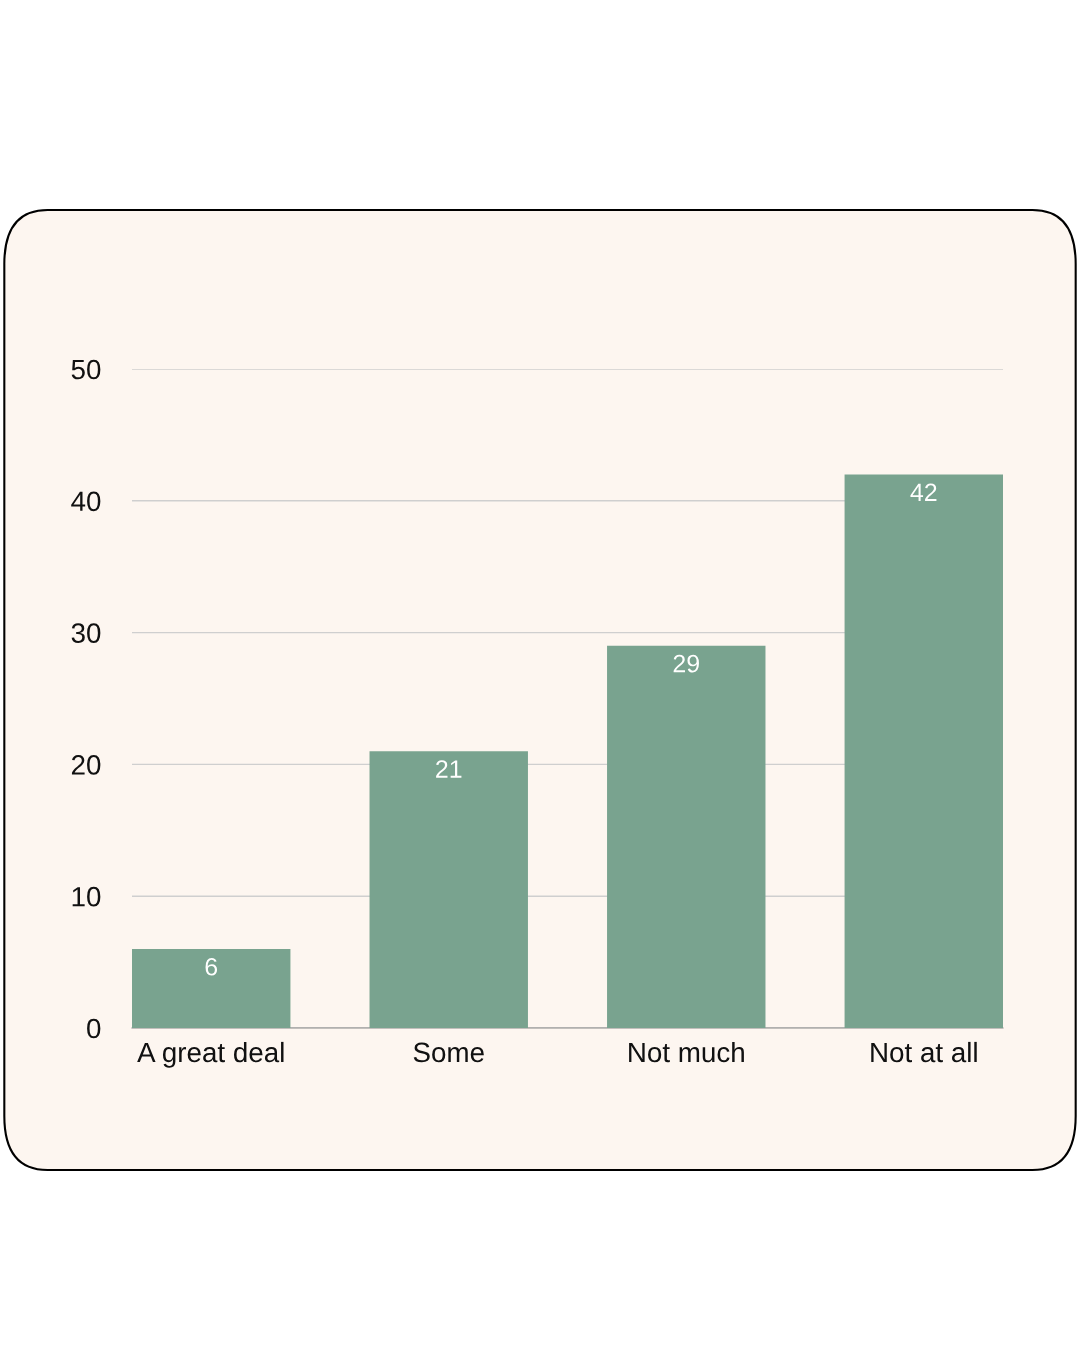 The height and width of the screenshot is (1350, 1080). Describe the element at coordinates (686, 1052) in the screenshot. I see `x-tick-label: Not much` at that location.